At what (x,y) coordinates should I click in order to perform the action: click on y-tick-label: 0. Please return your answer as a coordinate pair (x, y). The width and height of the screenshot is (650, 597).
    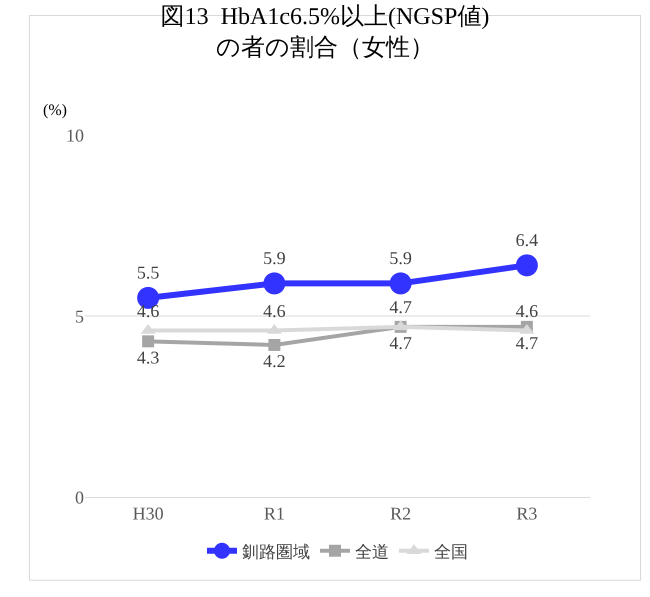
    Looking at the image, I should click on (79, 497).